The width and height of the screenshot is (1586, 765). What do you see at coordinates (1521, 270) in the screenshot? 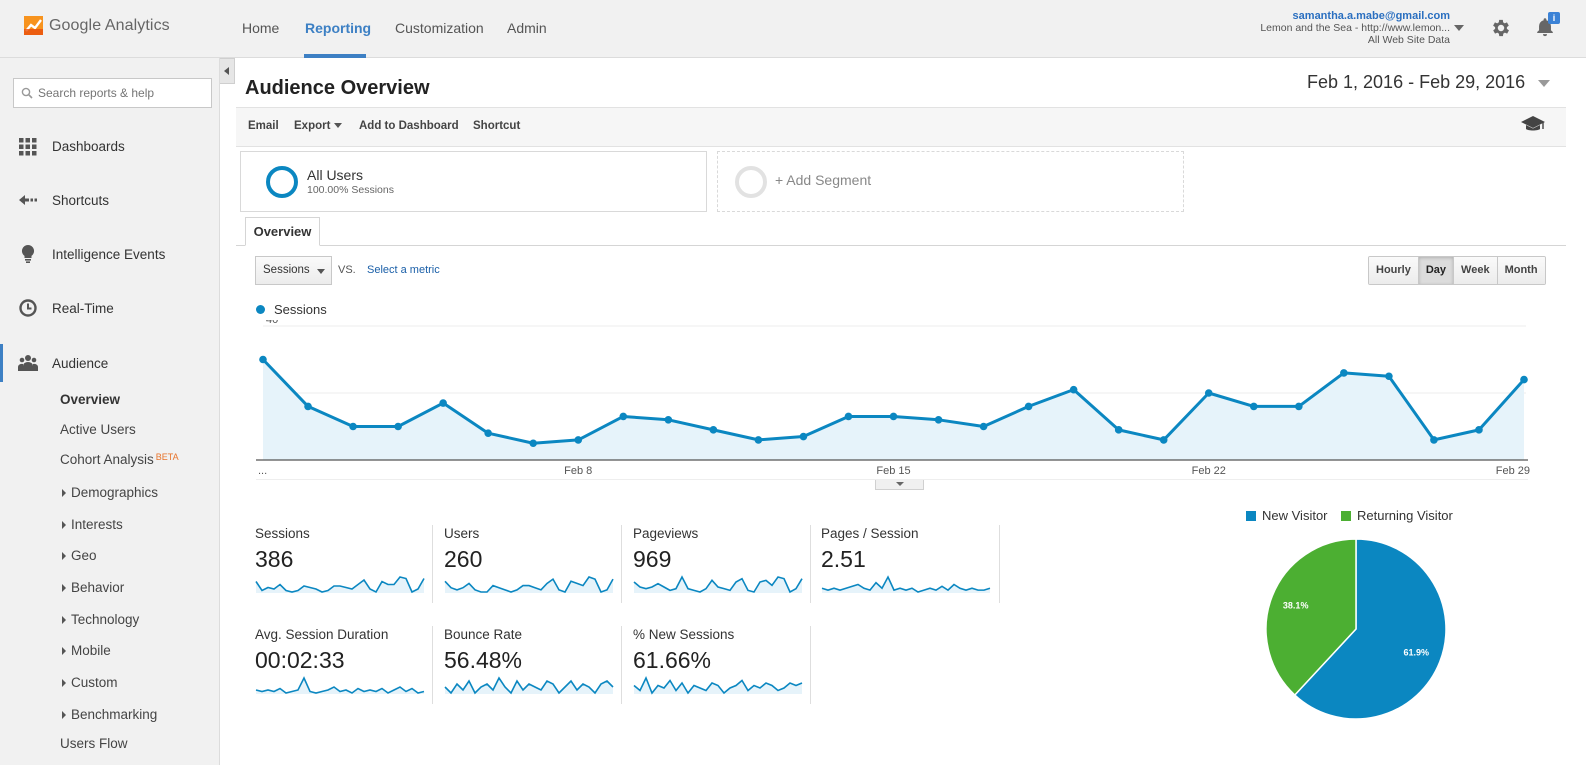
I see `granularity-month-button: Month` at bounding box center [1521, 270].